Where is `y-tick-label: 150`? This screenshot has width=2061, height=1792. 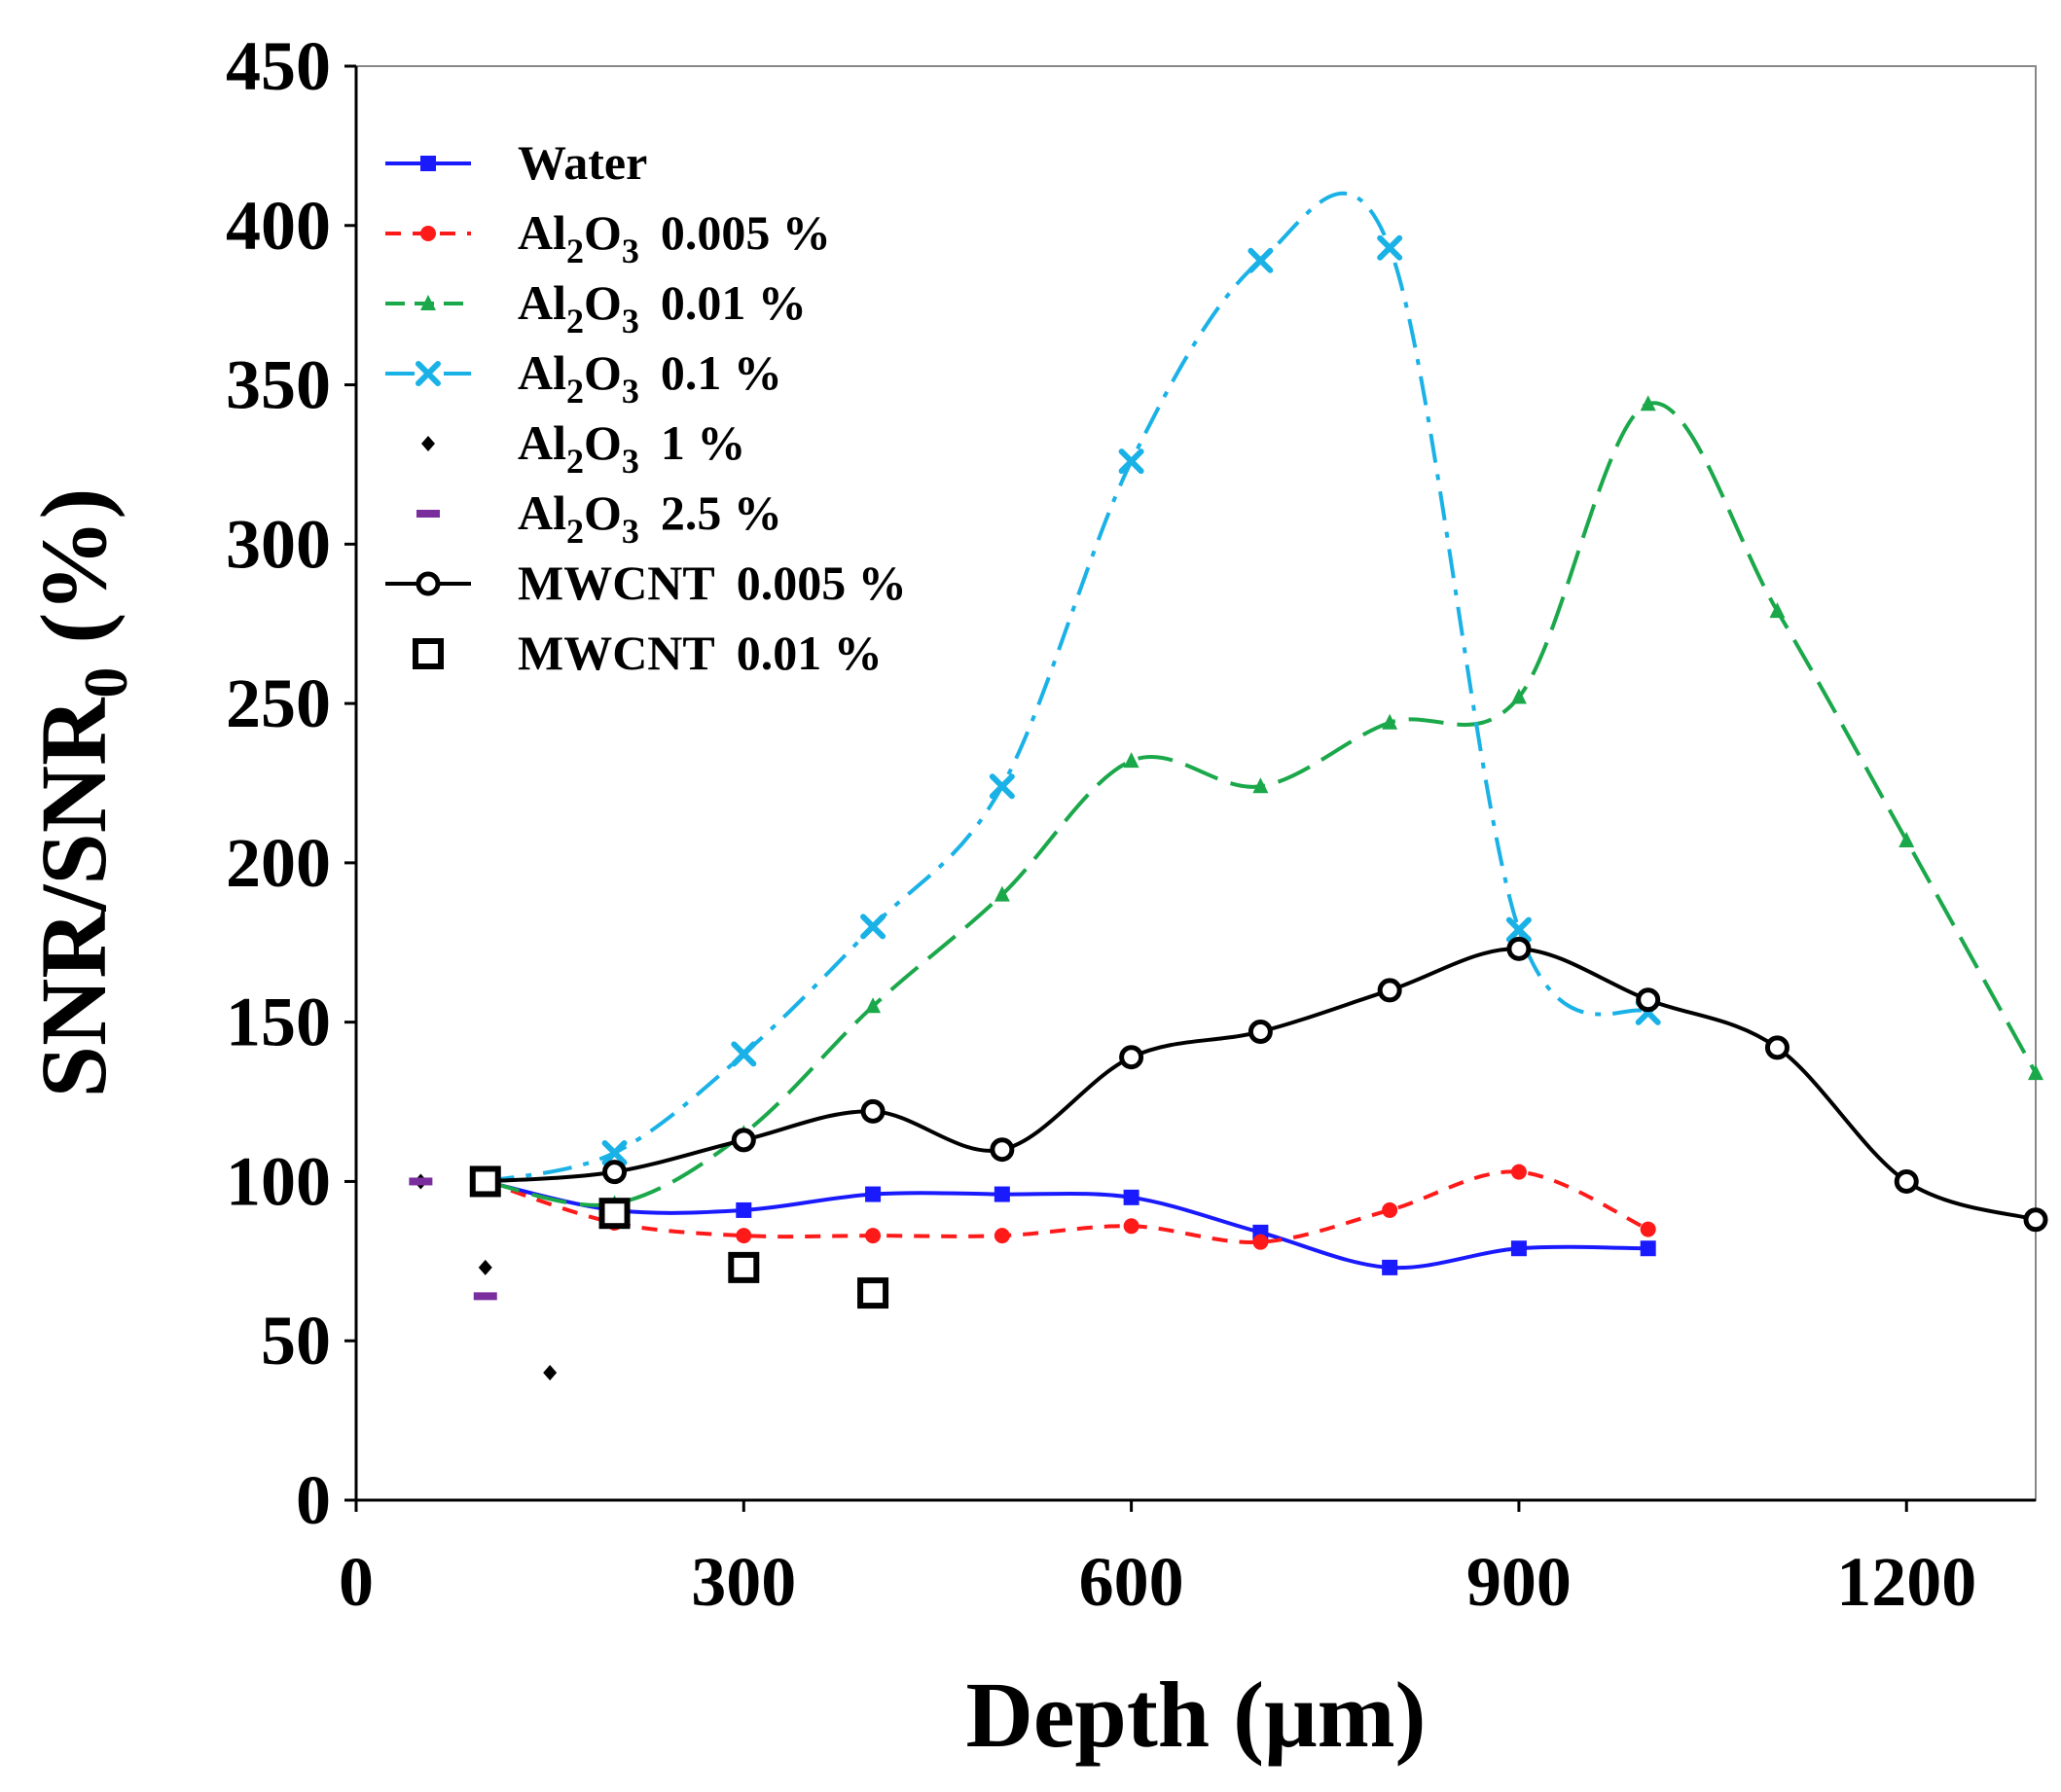 y-tick-label: 150 is located at coordinates (278, 1023).